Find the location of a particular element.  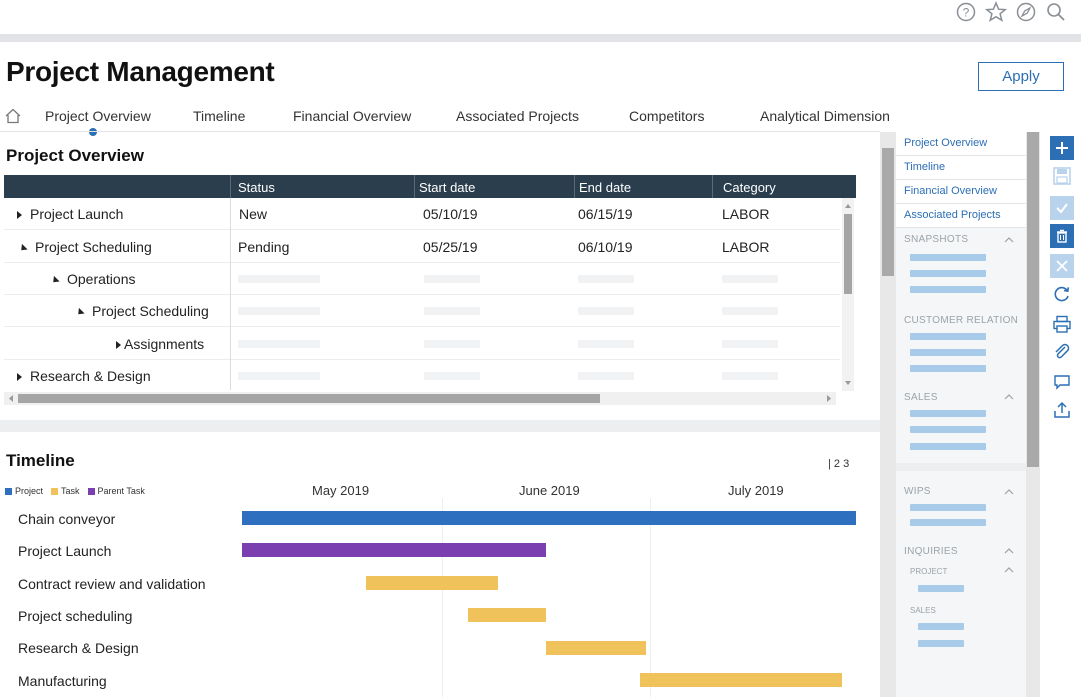

legend-label: Parent Task is located at coordinates (121, 491).